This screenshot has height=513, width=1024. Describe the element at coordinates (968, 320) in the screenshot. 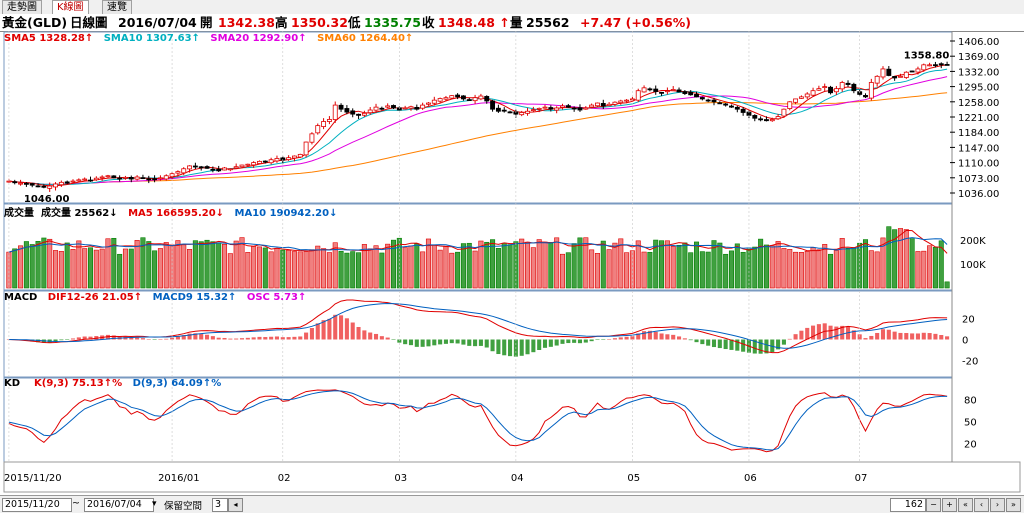

I see `macd-axis-label: 20` at that location.